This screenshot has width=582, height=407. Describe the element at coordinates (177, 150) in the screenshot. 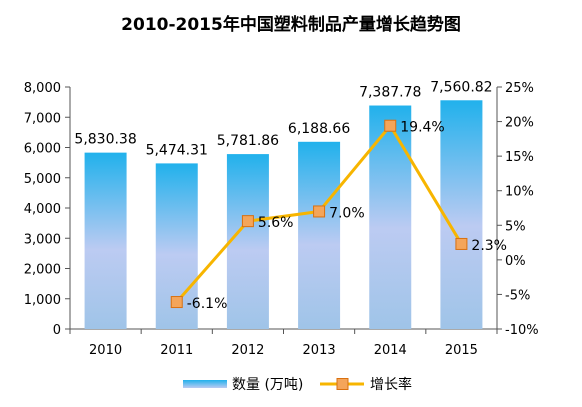

I see `bar-value-label: 5,474.31` at that location.